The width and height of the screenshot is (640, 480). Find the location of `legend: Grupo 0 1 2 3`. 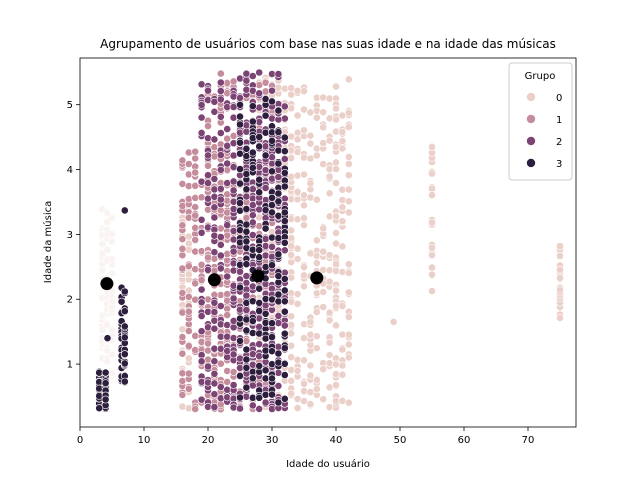

legend: Grupo 0 1 2 3 is located at coordinates (540, 121).